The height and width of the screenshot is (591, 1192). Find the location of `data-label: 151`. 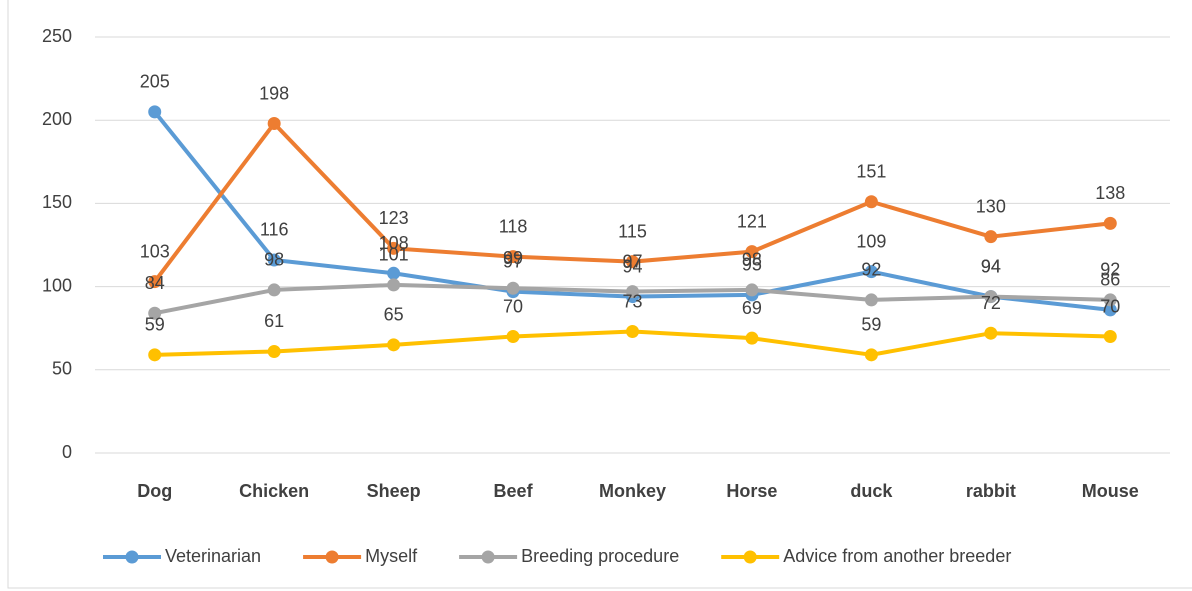

data-label: 151 is located at coordinates (871, 171).